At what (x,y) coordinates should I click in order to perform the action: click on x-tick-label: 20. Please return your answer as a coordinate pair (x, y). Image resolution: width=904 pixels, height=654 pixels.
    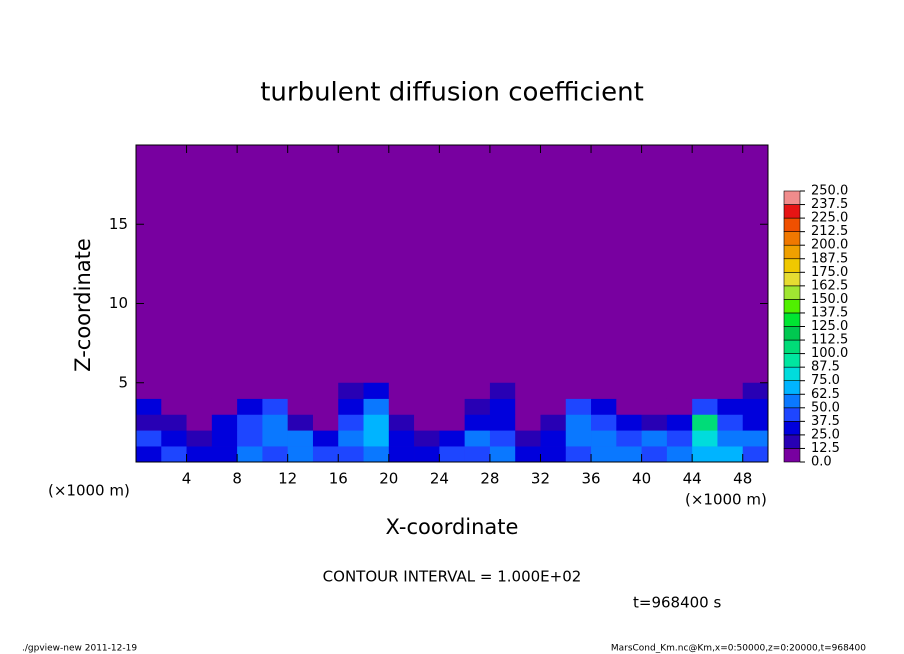
    Looking at the image, I should click on (388, 479).